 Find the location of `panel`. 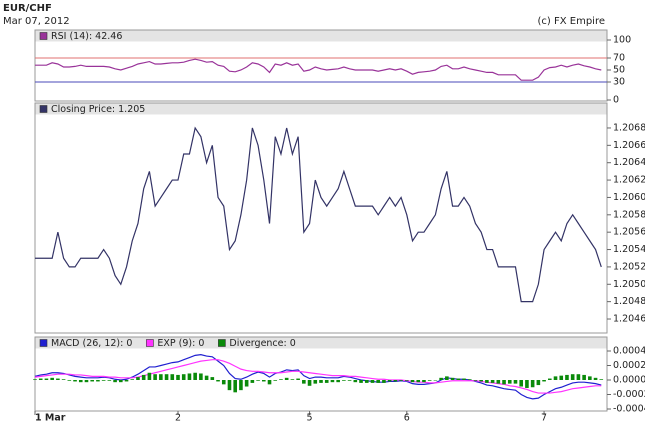

panel is located at coordinates (321, 65).